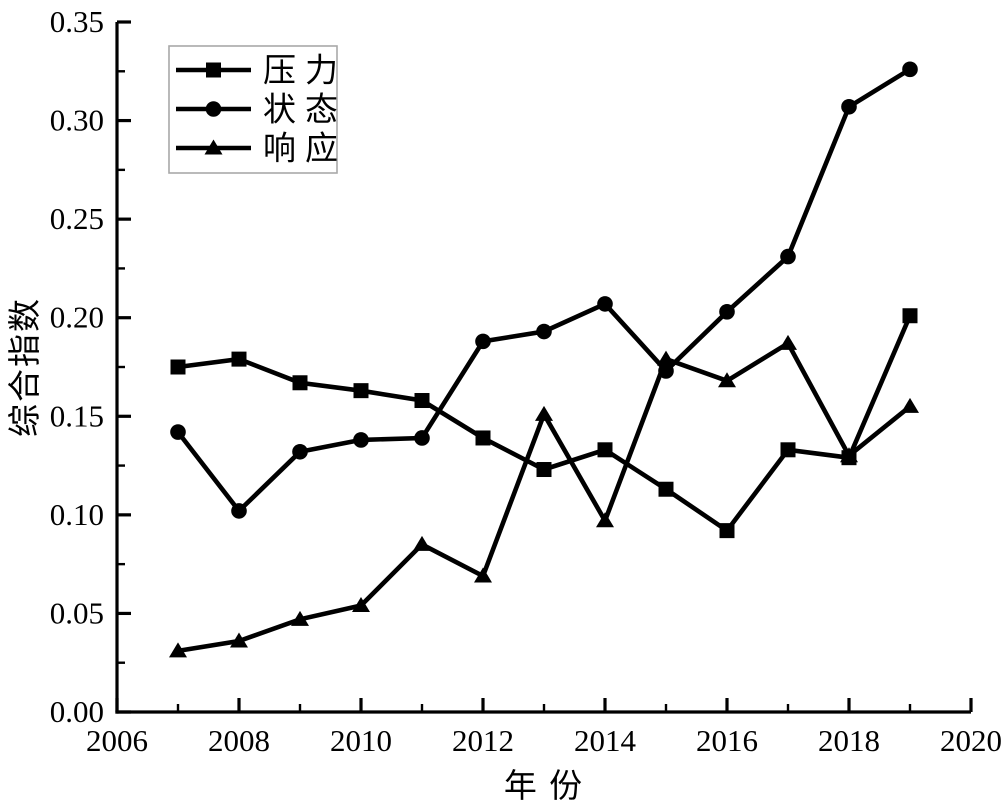  I want to click on x-tick-label: 2010, so click(361, 740).